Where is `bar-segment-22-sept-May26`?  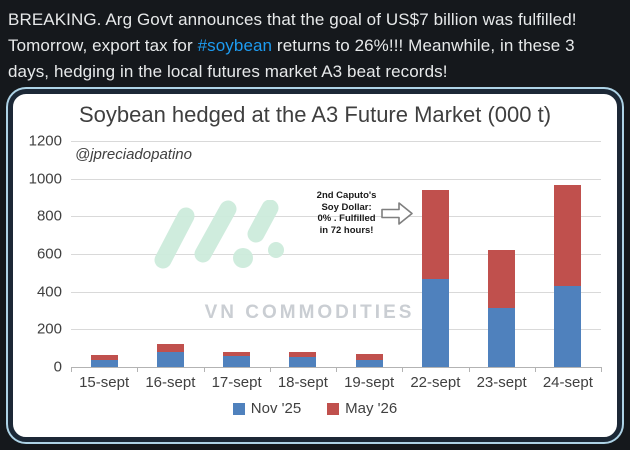
bar-segment-22-sept-May26 is located at coordinates (435, 234).